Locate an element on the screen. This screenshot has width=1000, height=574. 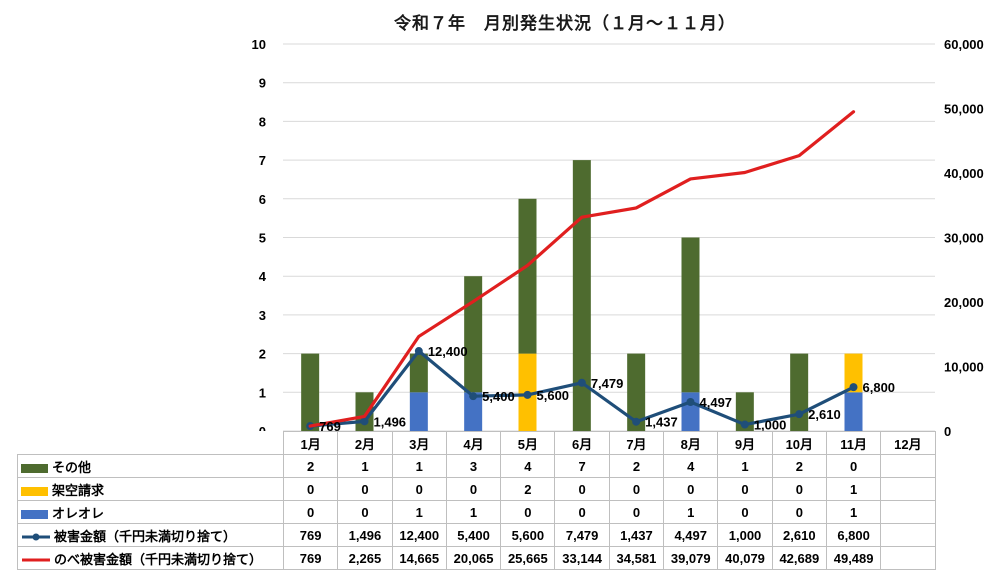
left-axis-tick: 8 is located at coordinates (262, 121).